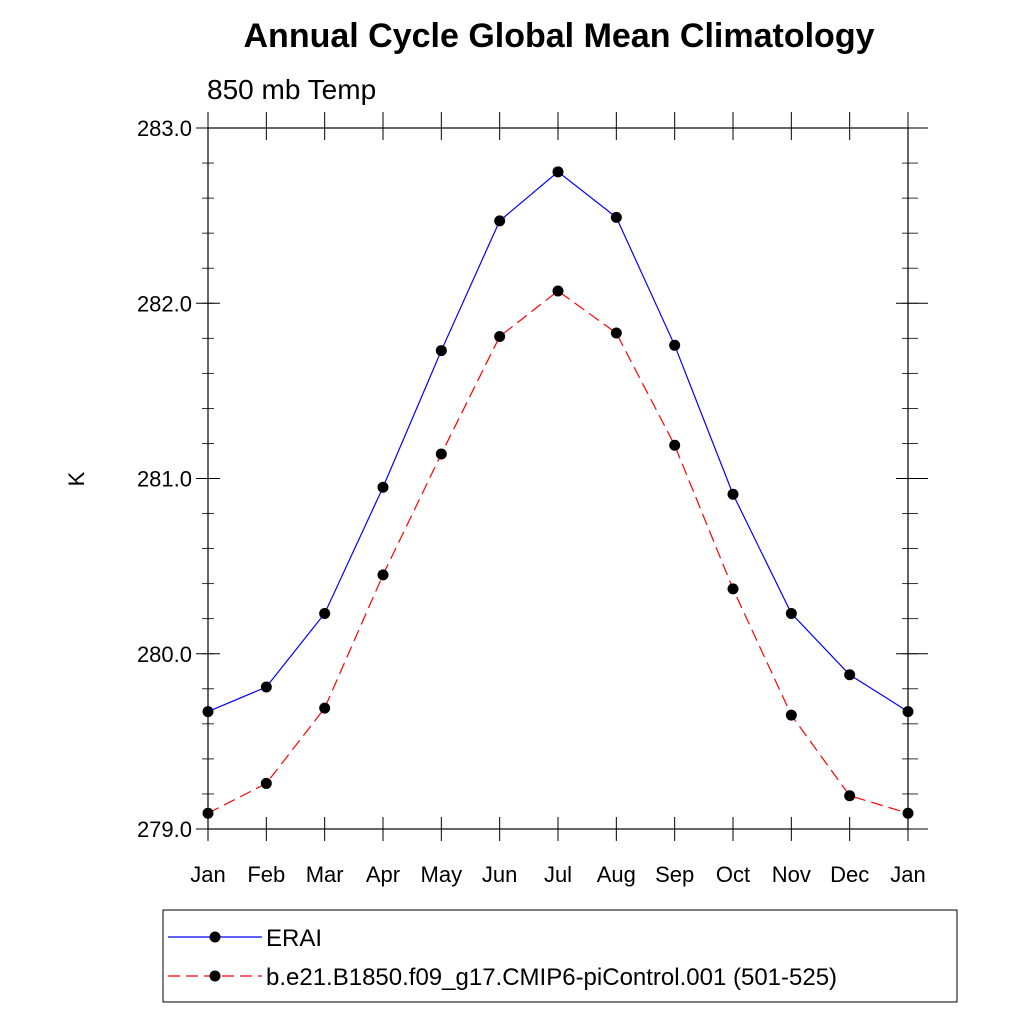 The image size is (1024, 1024). I want to click on legend-label-1: ERAI, so click(294, 938).